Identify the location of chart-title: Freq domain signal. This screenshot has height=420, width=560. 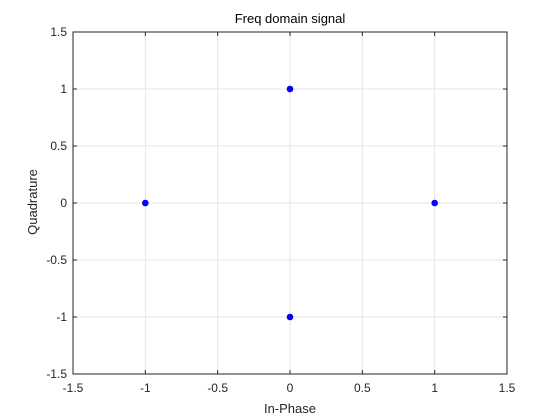
(290, 18).